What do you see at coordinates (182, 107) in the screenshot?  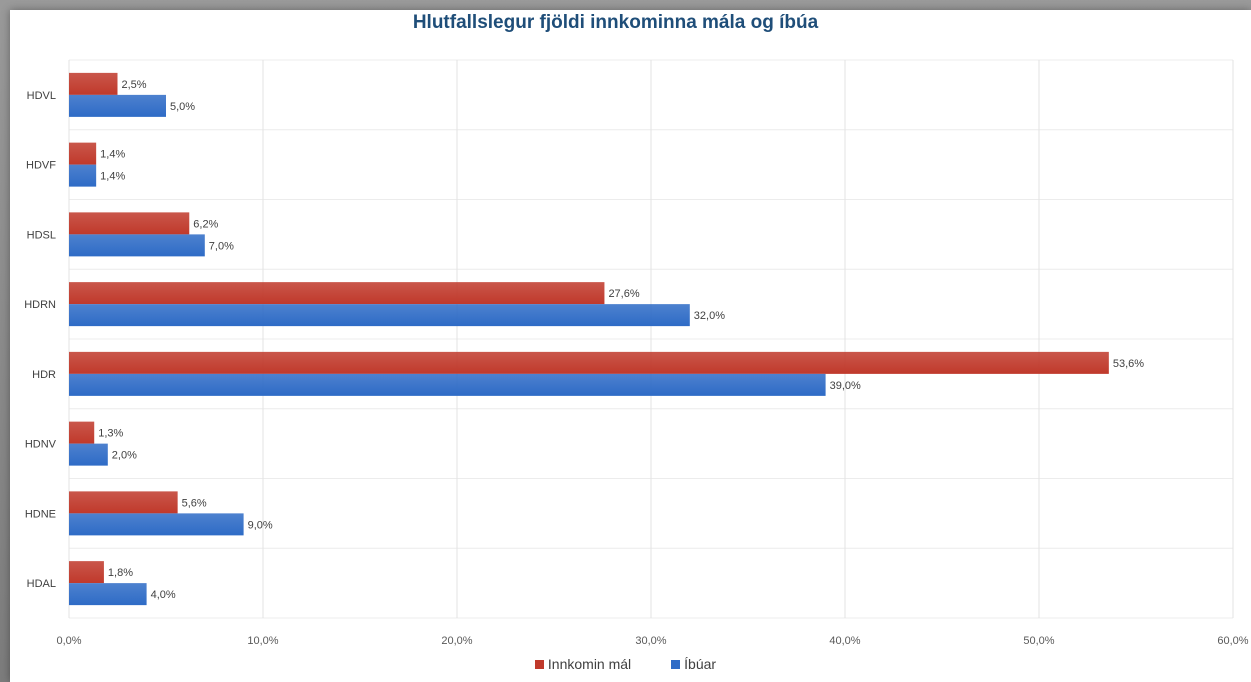 I see `data-label: 5,0%` at bounding box center [182, 107].